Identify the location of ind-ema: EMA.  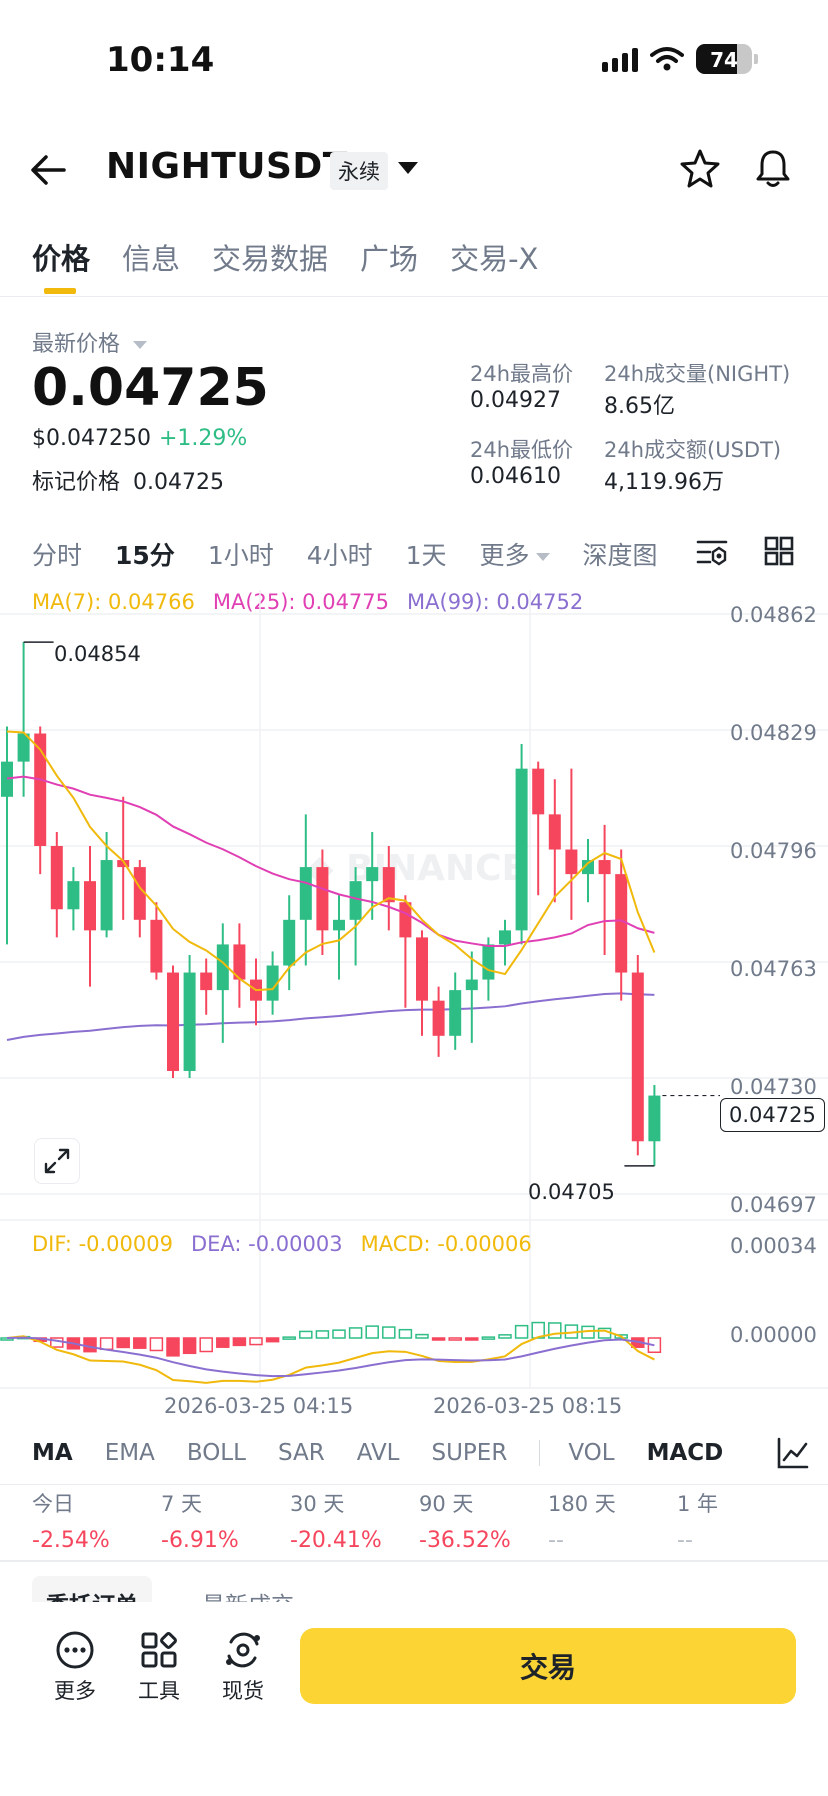
(129, 1453).